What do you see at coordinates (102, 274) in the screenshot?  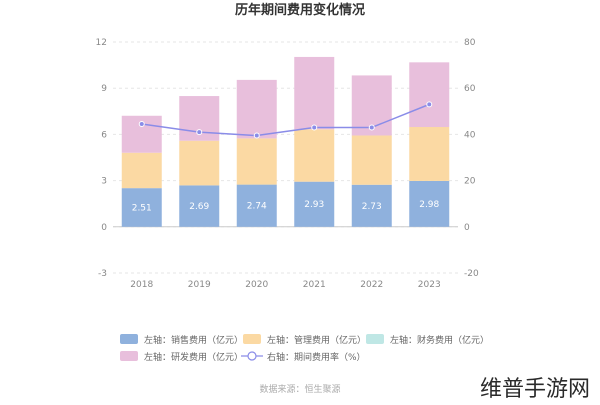 I see `left-tick-label: -3` at bounding box center [102, 274].